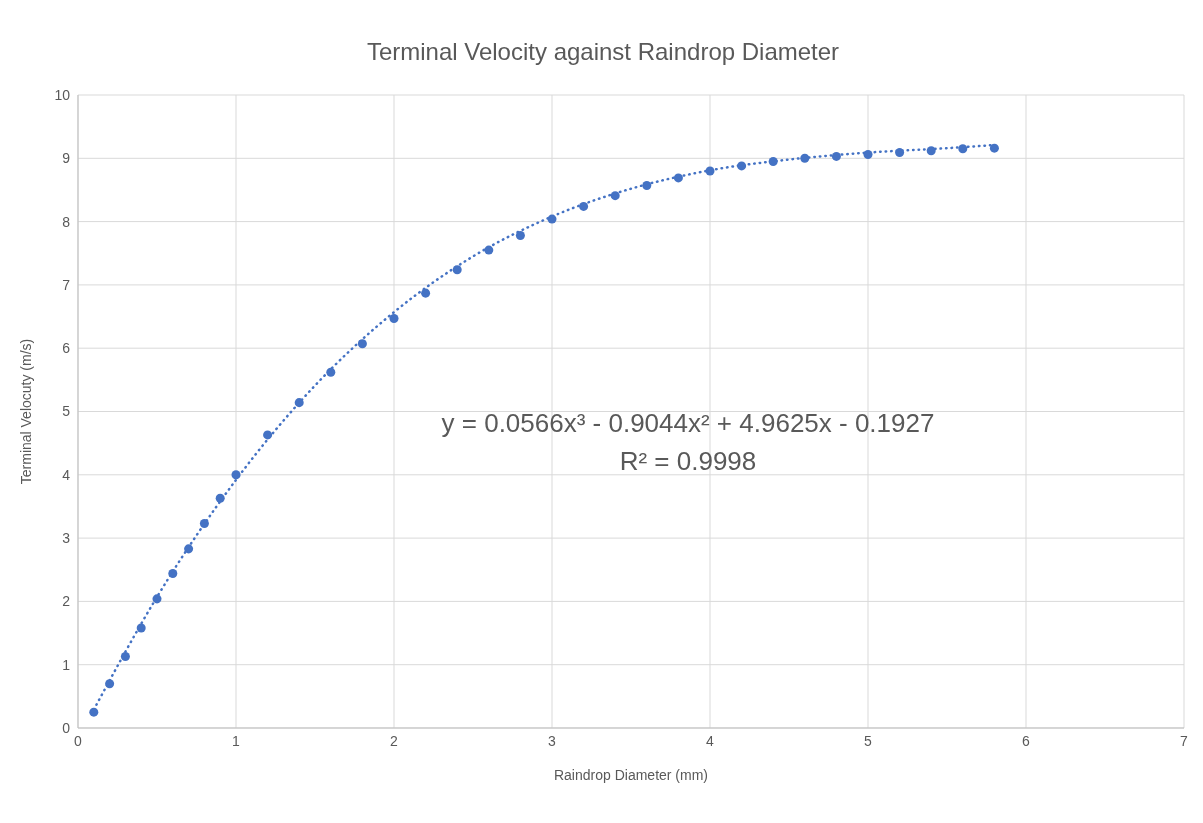 This screenshot has width=1203, height=823. Describe the element at coordinates (631, 775) in the screenshot. I see `x-axis-title: Raindrop Diameter (mm)` at that location.